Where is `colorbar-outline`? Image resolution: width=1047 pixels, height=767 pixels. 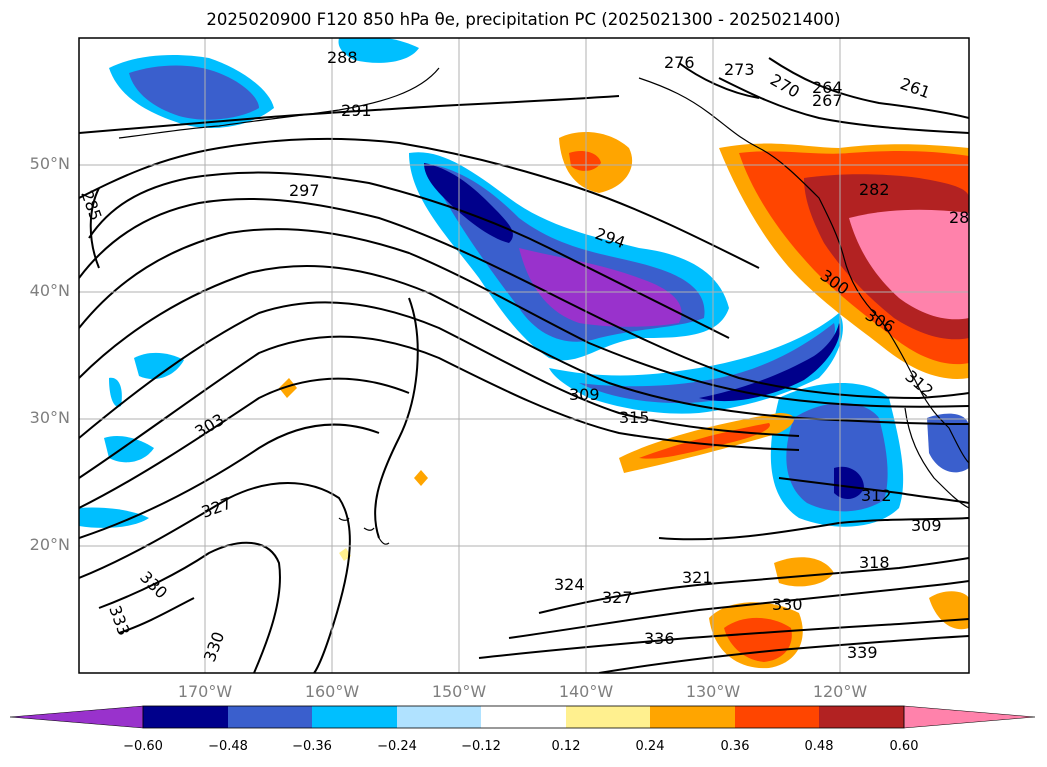
colorbar-outline is located at coordinates (523, 717).